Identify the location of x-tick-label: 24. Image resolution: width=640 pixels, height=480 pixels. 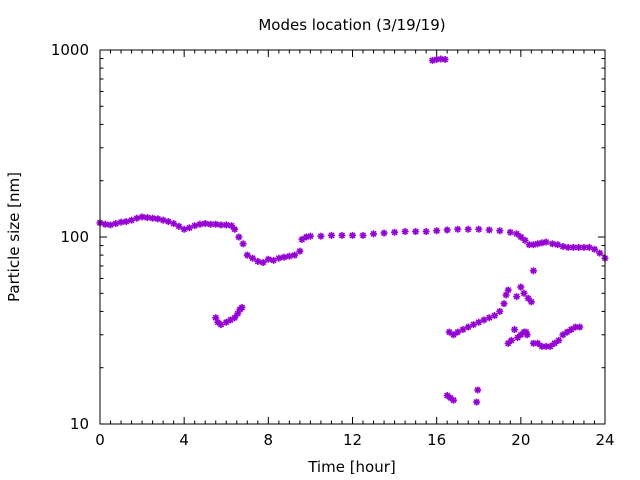
(604, 440).